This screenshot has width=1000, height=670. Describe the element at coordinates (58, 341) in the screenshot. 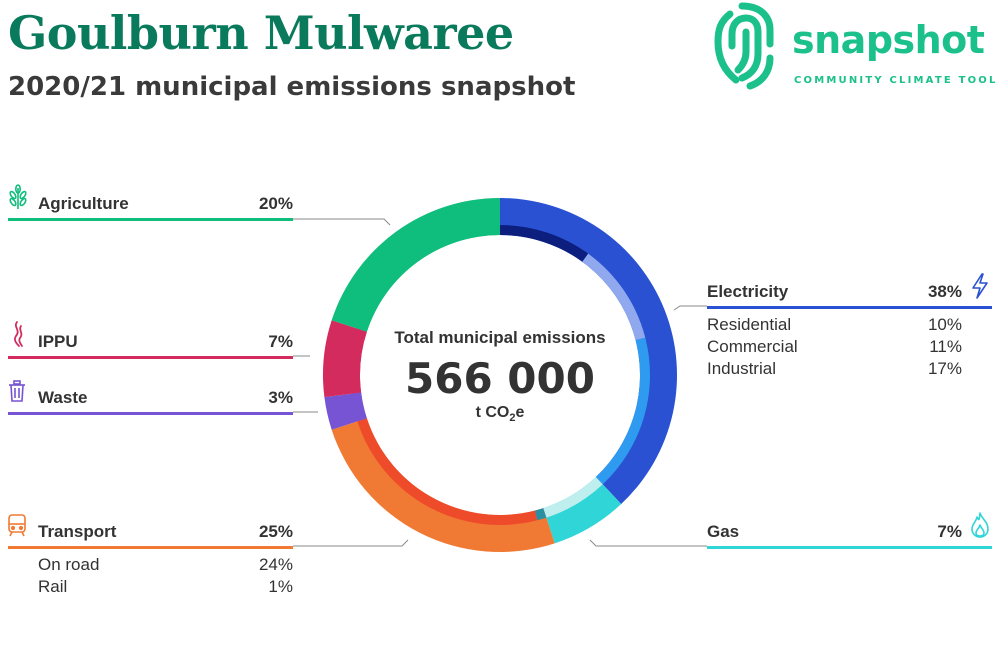

I see `ippu-label: IPPU` at that location.